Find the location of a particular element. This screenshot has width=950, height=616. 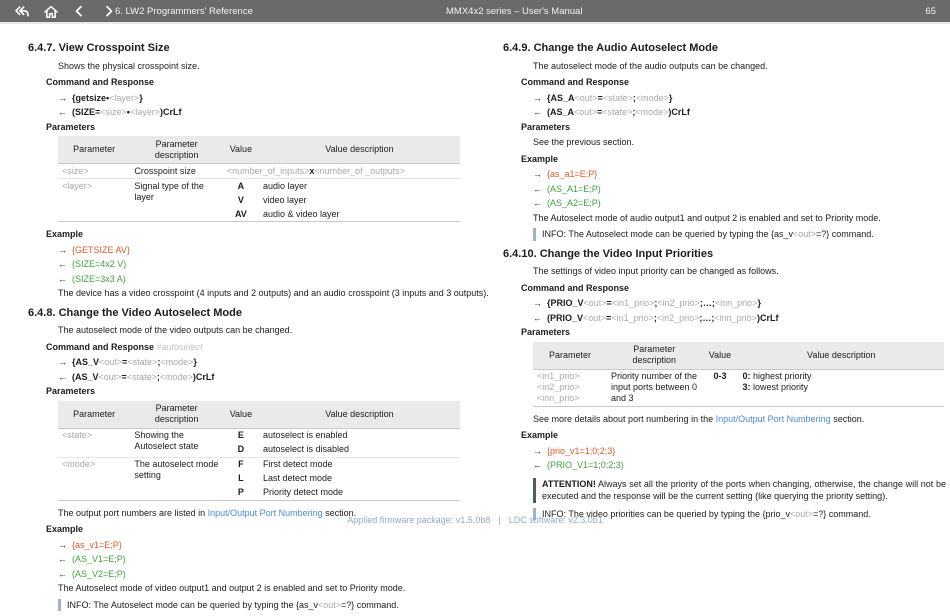

text-segment: <number_of_inputs> is located at coordinates (268, 170).